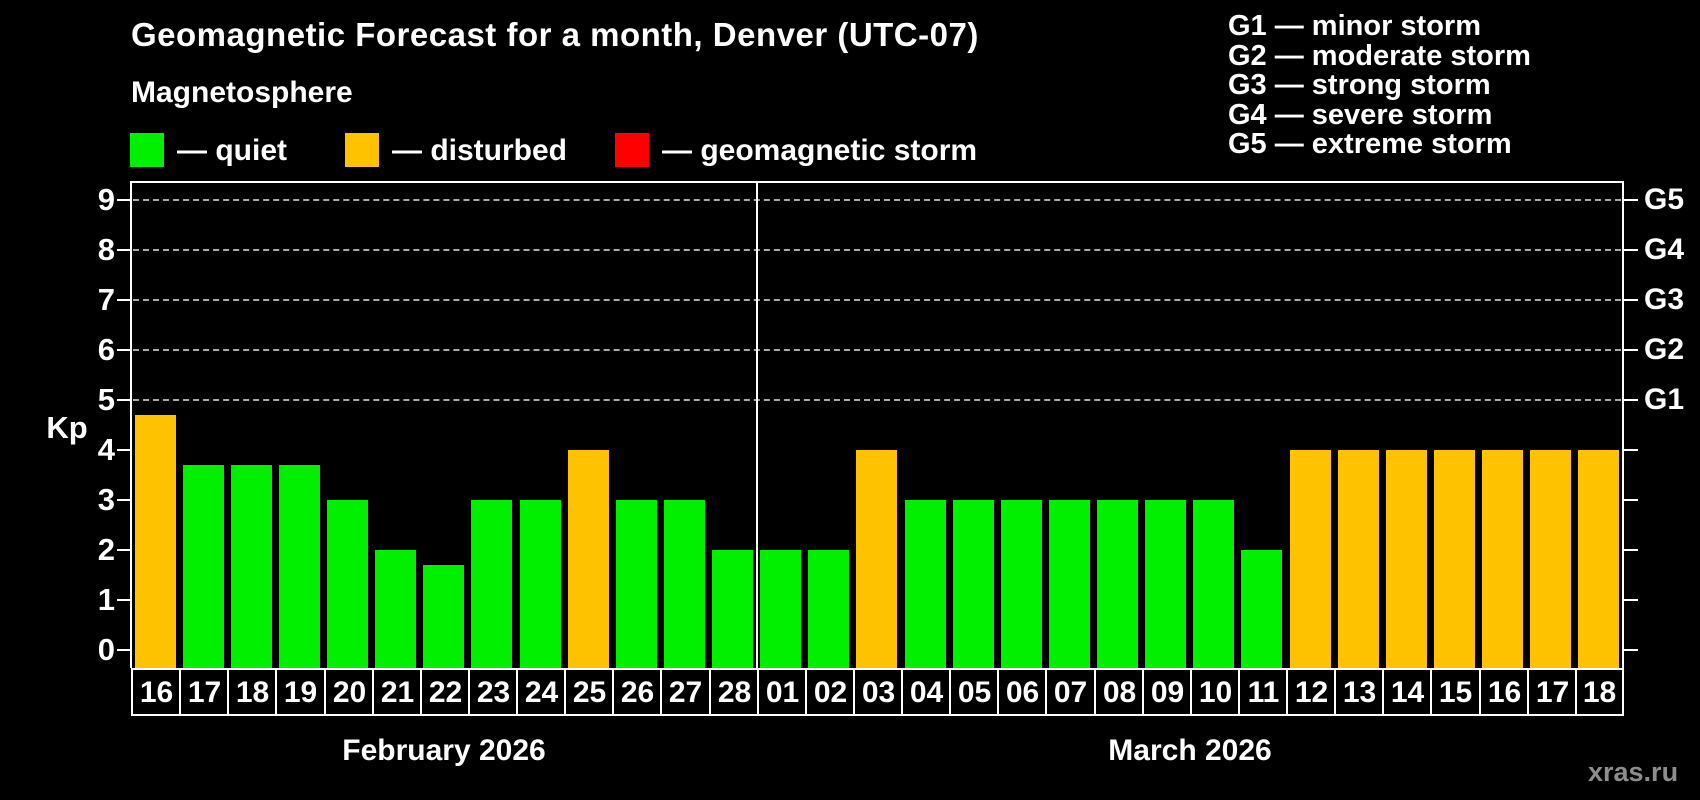  I want to click on storm-scale-item-g1: G1 — minor storm, so click(1354, 26).